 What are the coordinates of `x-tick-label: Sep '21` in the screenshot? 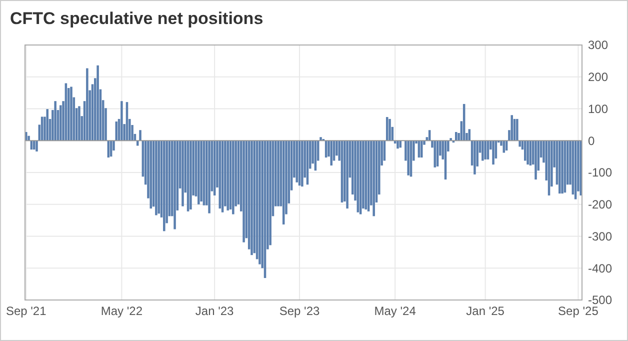 It's located at (26, 311).